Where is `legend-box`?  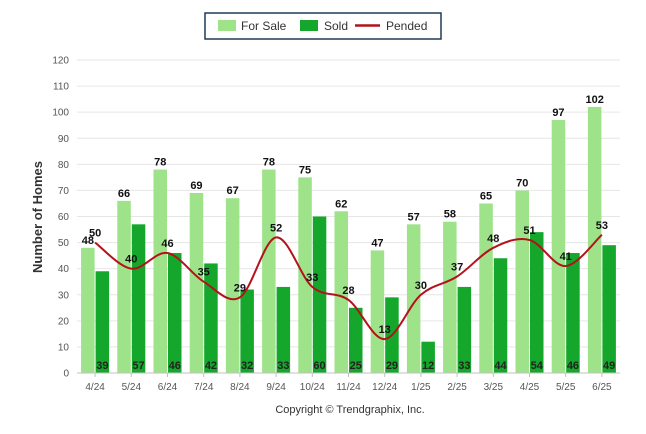
legend-box is located at coordinates (323, 26).